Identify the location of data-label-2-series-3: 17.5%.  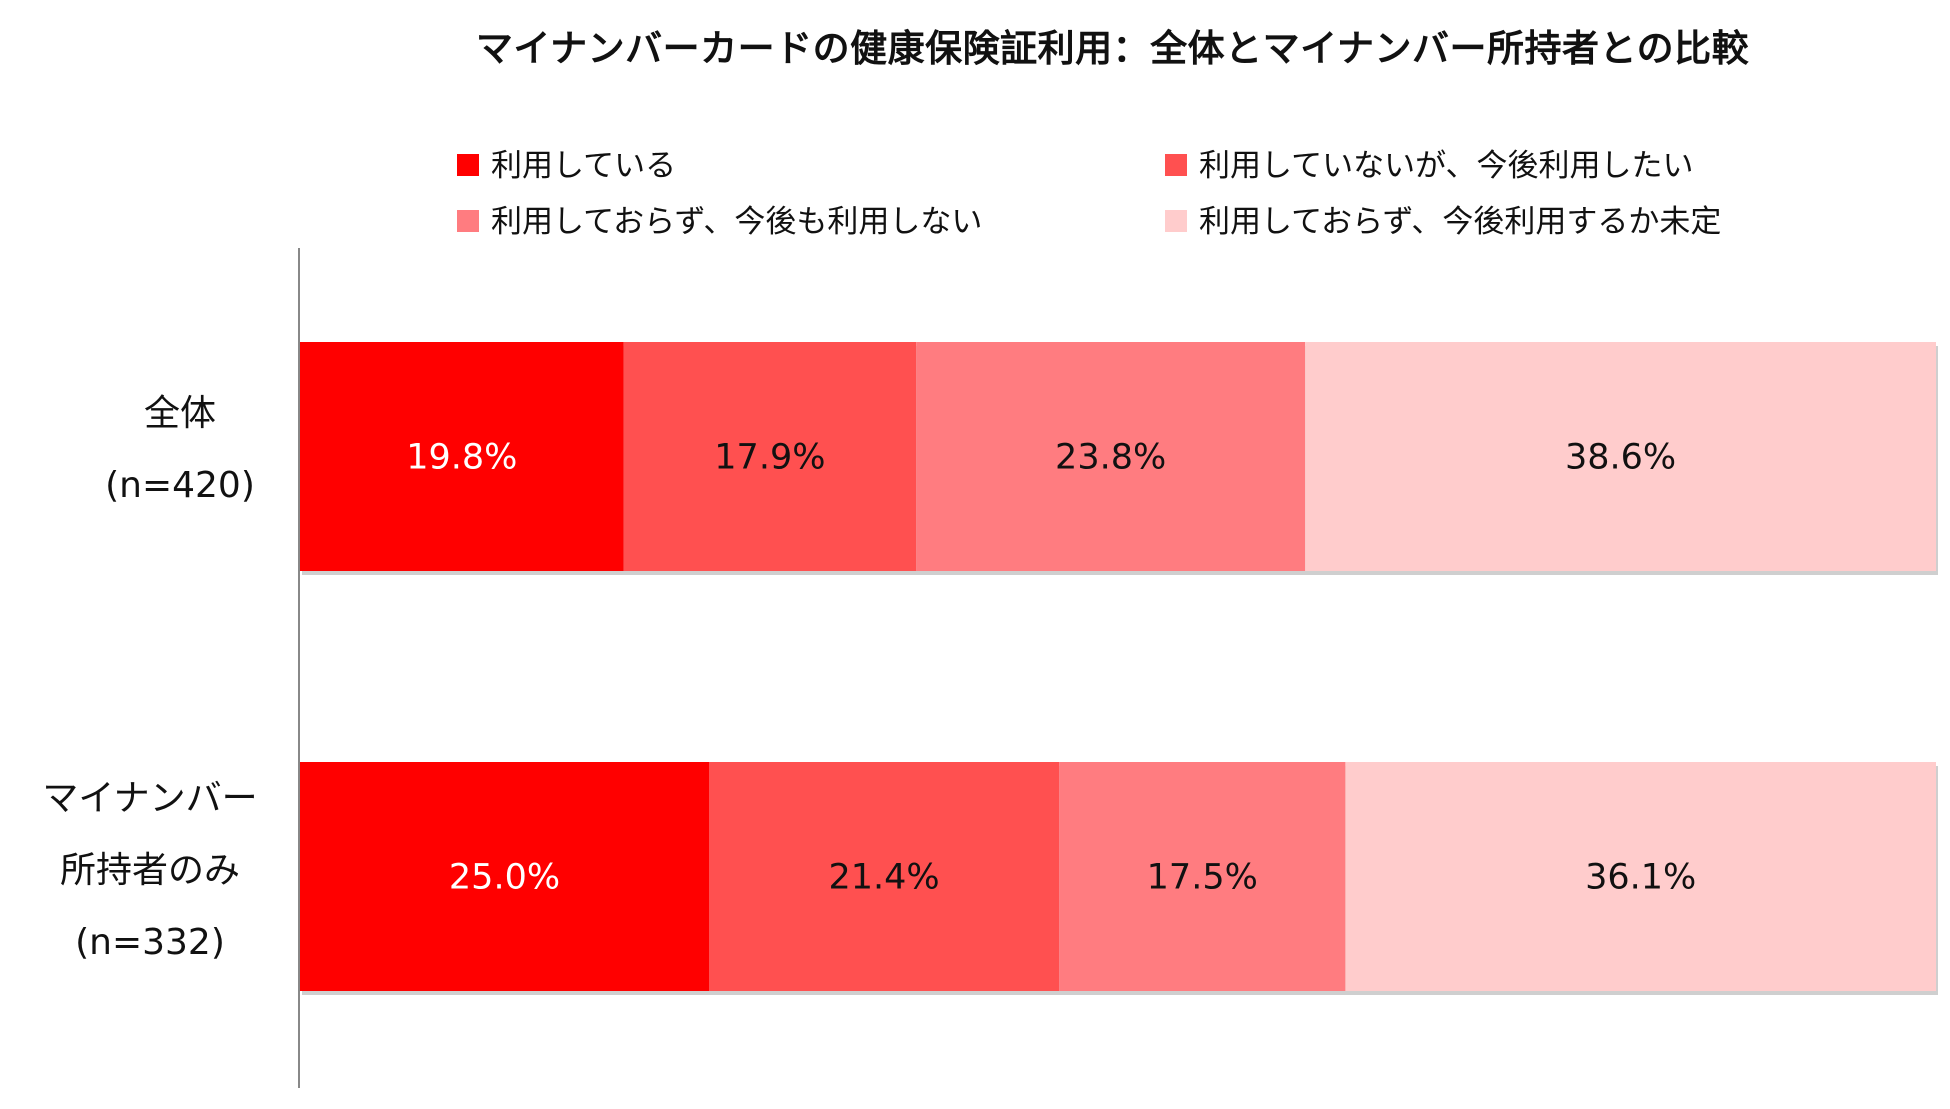
(1202, 878).